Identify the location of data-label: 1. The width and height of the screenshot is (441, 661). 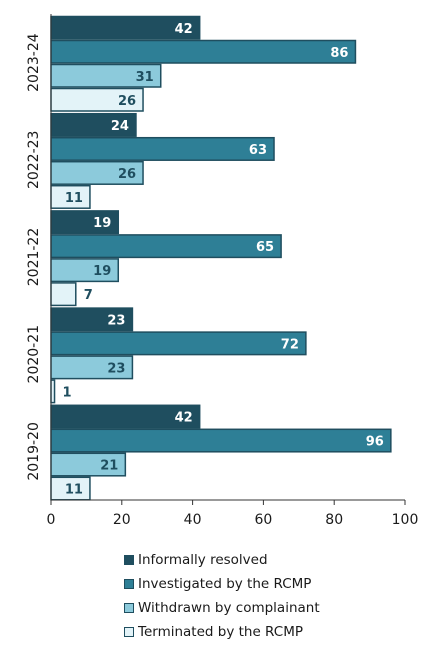
(67, 392).